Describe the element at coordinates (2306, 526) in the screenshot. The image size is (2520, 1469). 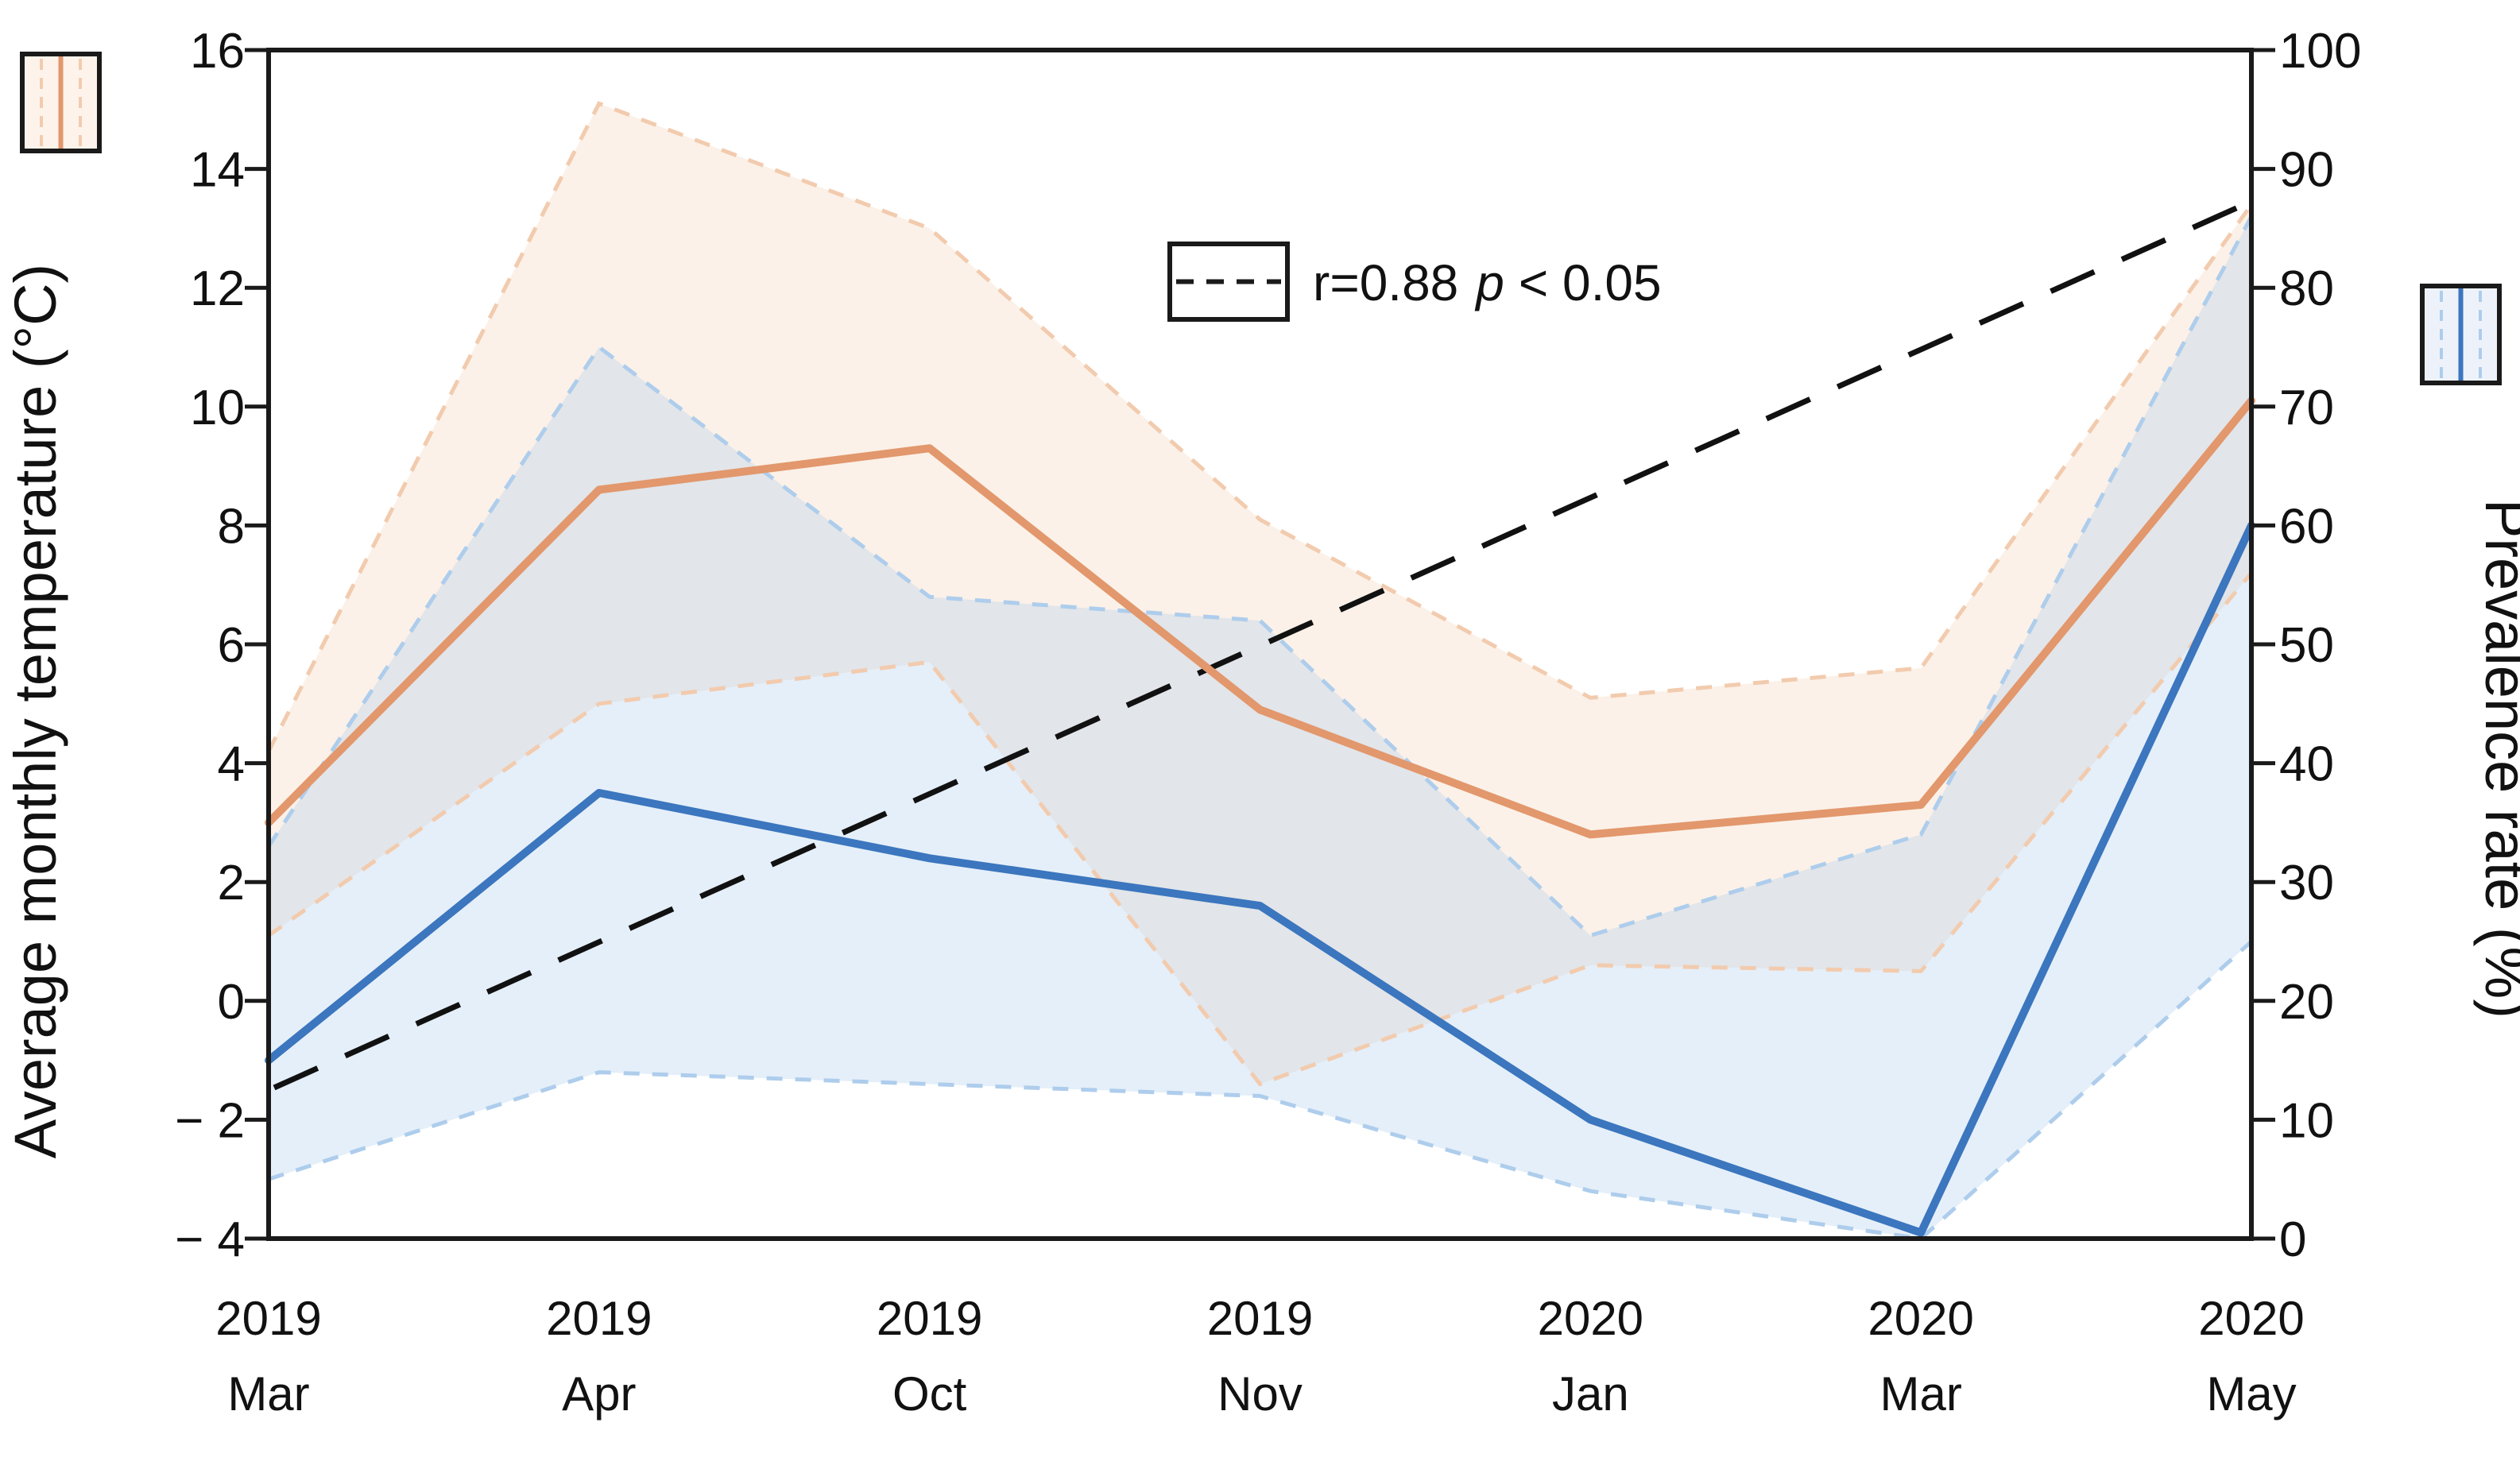
I see `right-y-tick-label: 60` at that location.